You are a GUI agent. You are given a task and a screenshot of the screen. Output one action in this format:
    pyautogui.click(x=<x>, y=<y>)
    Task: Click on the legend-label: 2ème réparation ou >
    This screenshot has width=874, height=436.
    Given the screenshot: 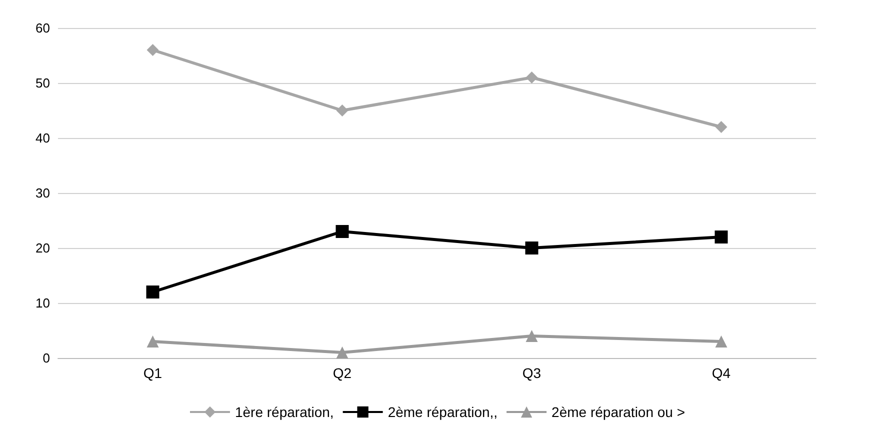 What is the action you would take?
    pyautogui.click(x=619, y=412)
    